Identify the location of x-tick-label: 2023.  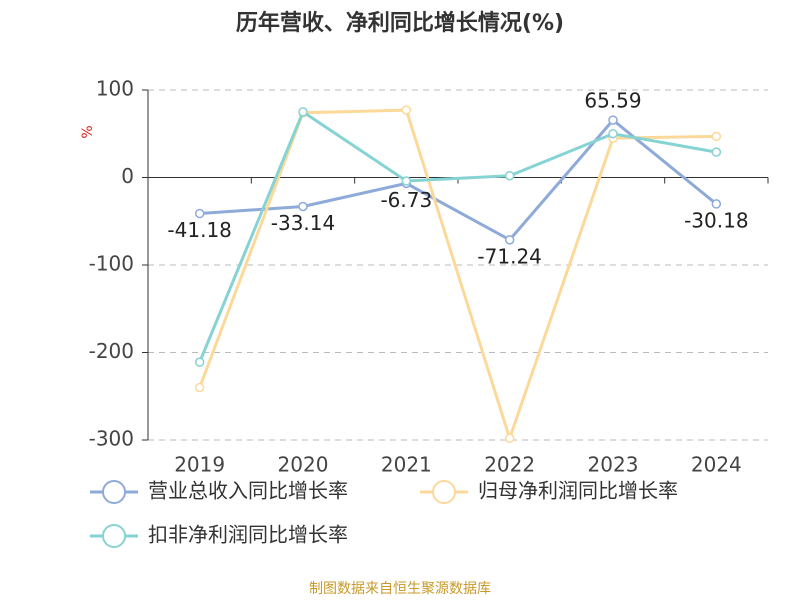
(613, 465).